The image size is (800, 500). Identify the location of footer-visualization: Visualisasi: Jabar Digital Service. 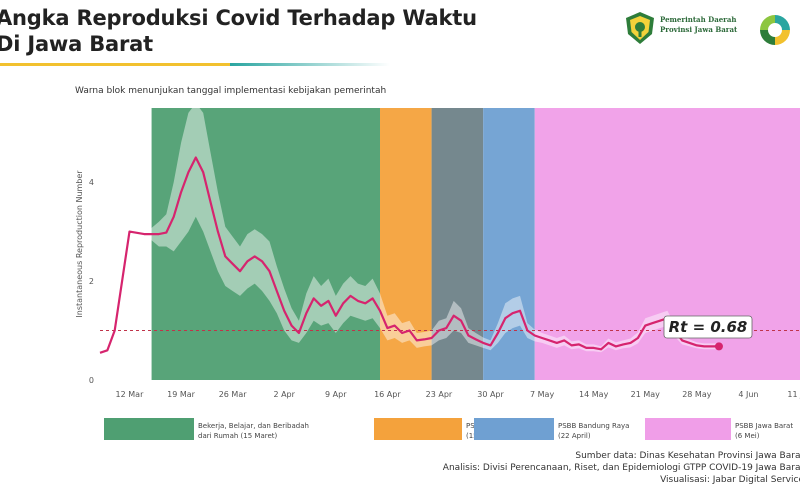
(730, 480).